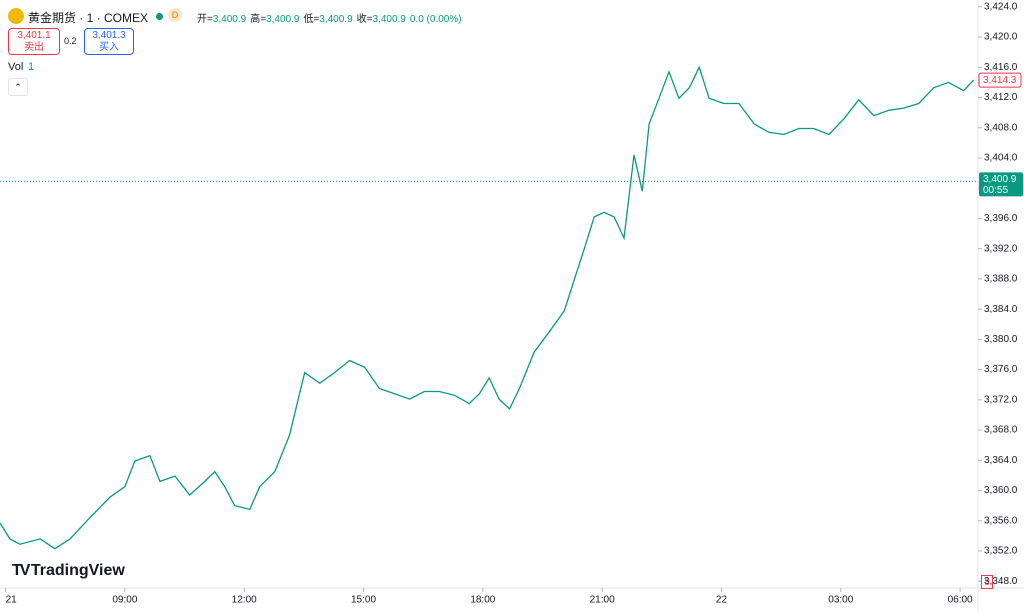  Describe the element at coordinates (1001, 460) in the screenshot. I see `y-tick-label: 3,364.0` at that location.